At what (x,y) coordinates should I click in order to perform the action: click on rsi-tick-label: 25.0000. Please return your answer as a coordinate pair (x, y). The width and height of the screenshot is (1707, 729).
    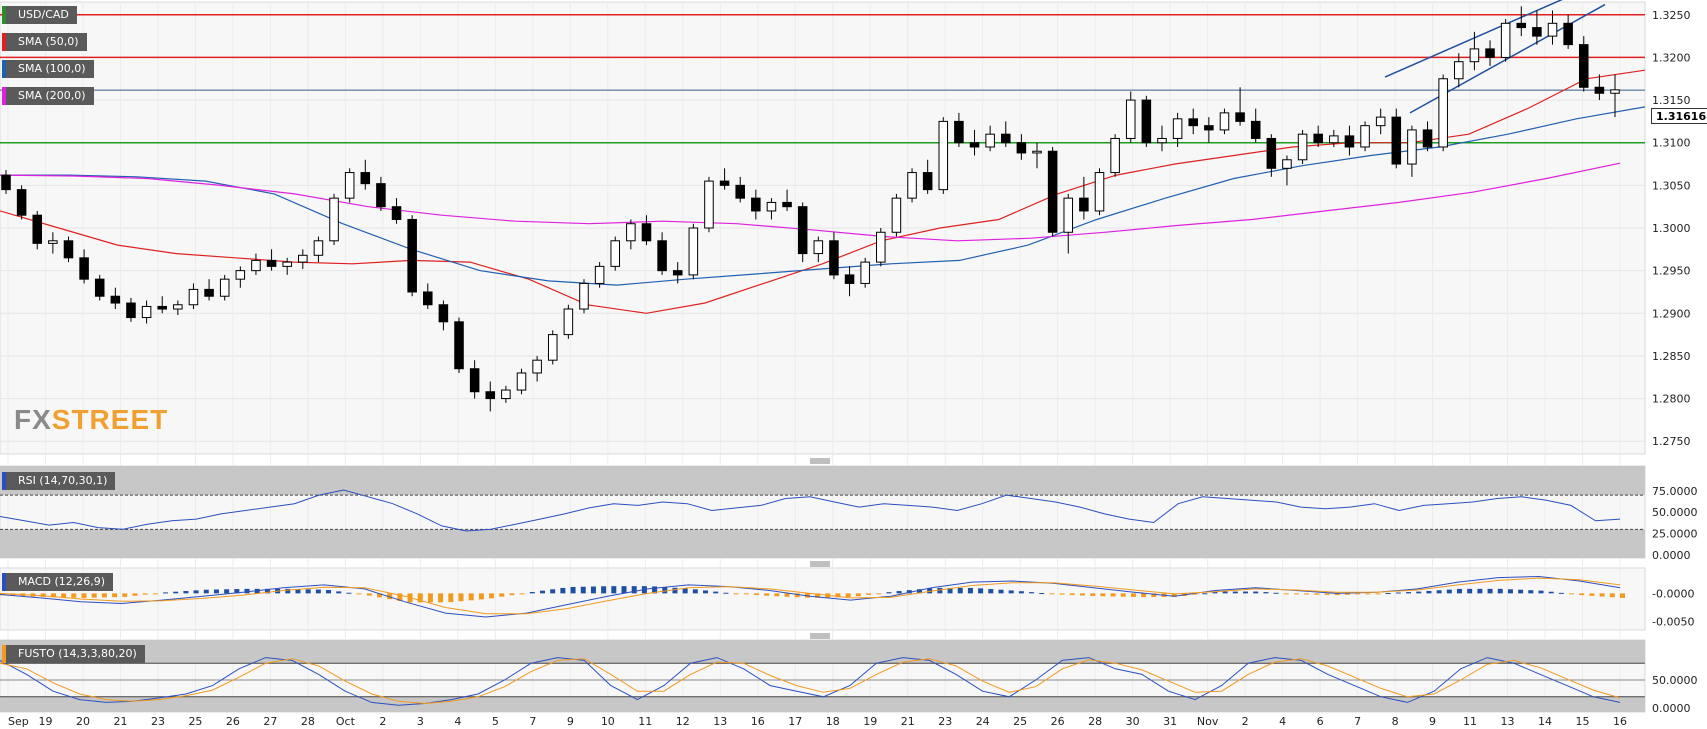
    Looking at the image, I should click on (1675, 534).